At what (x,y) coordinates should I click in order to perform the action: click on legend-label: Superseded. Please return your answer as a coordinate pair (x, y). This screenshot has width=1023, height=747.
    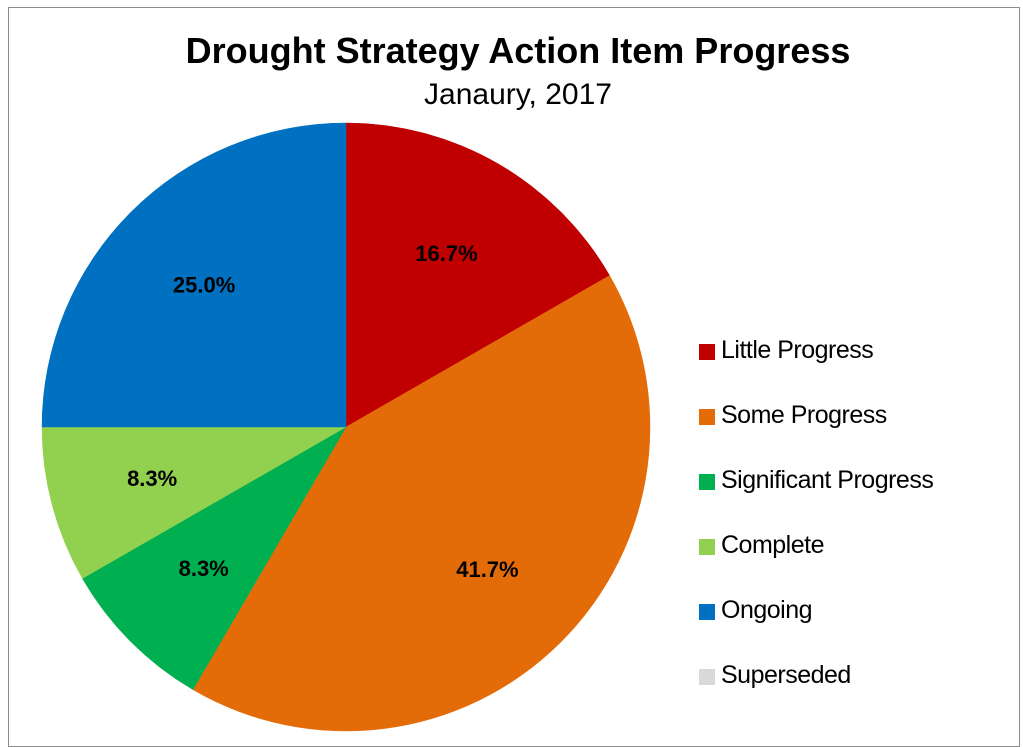
    Looking at the image, I should click on (786, 675).